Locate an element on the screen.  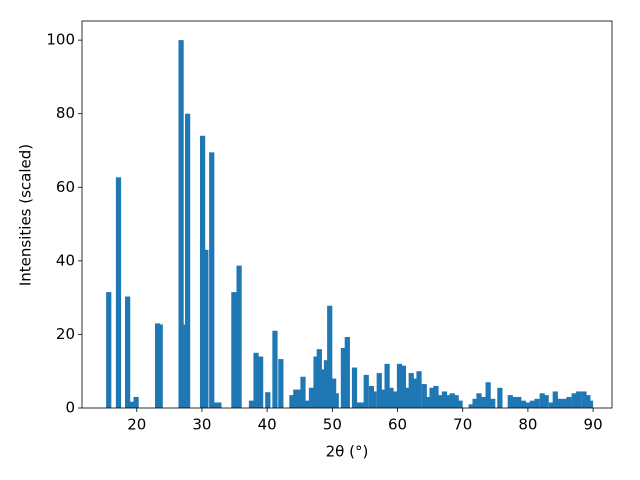
x-tick-label: 90 is located at coordinates (593, 425).